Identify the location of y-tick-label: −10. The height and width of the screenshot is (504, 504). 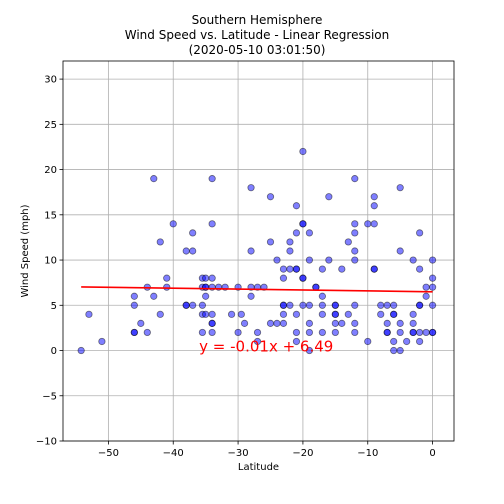
(46, 442).